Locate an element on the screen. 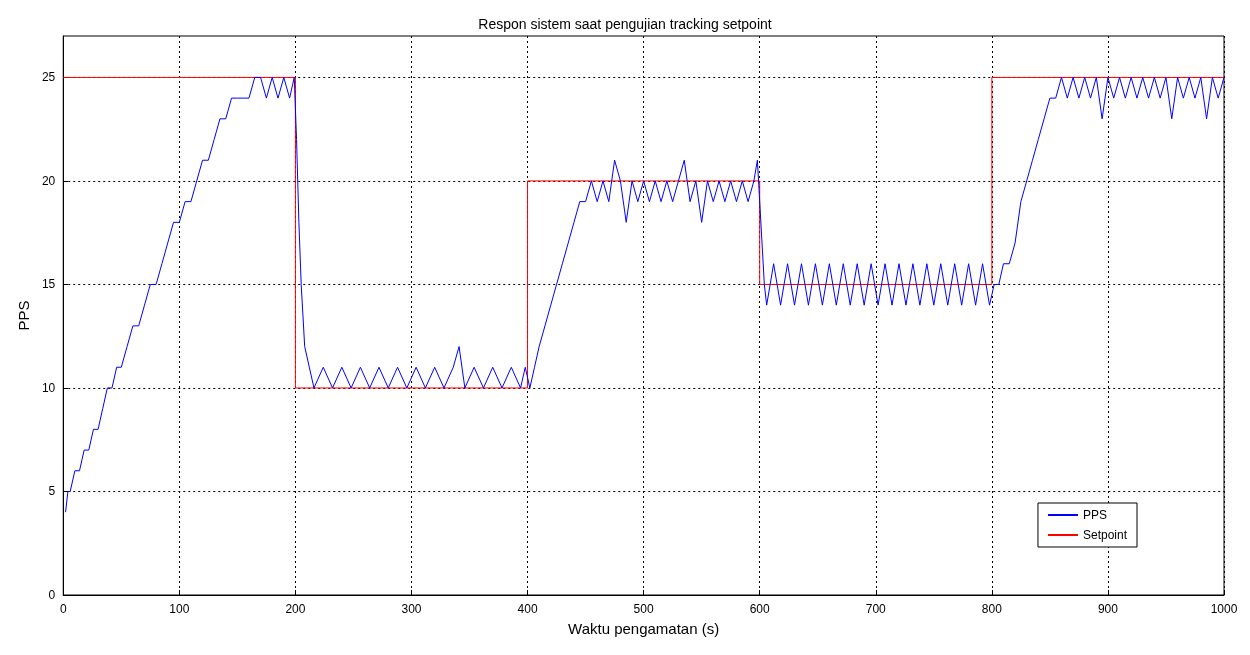 The width and height of the screenshot is (1250, 655). y-tick-label: 10 is located at coordinates (48, 387).